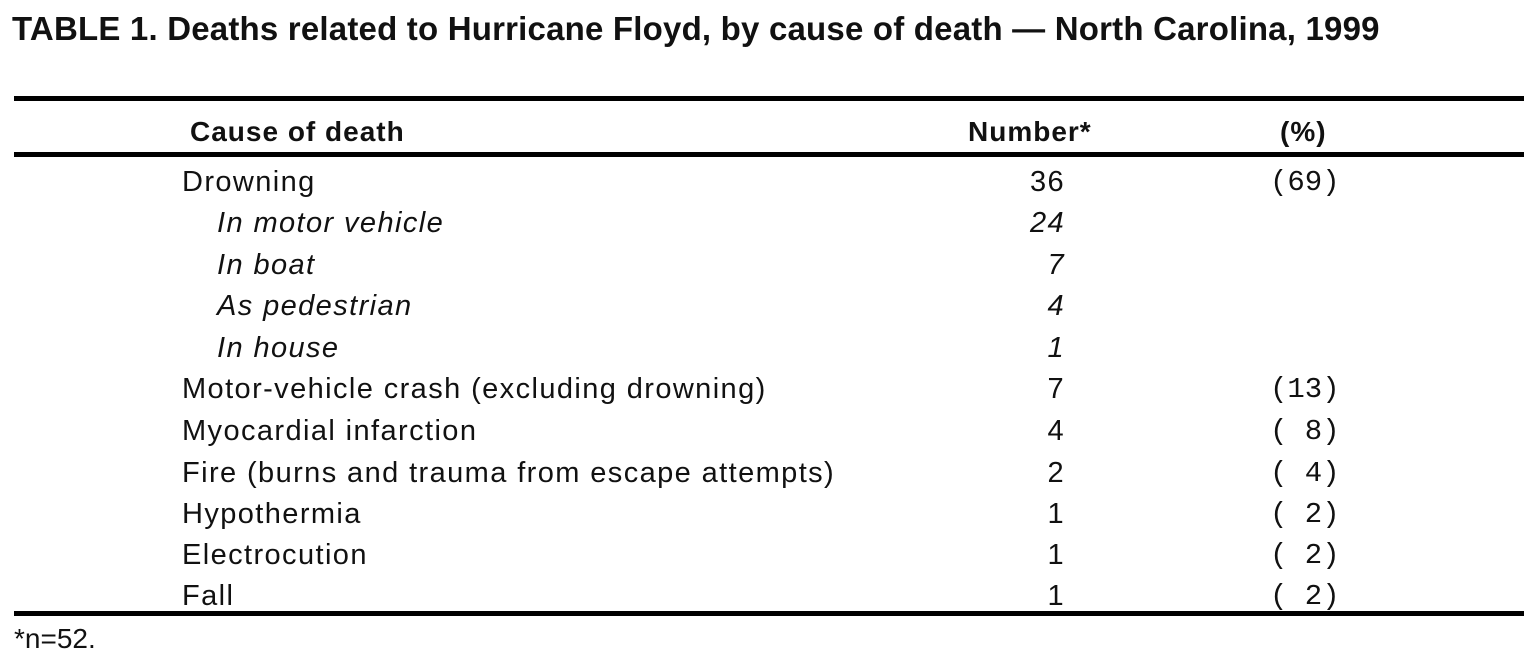 This screenshot has width=1538, height=656. Describe the element at coordinates (474, 389) in the screenshot. I see `cell-cause: Motor-vehicle crash (excluding drowning)` at that location.